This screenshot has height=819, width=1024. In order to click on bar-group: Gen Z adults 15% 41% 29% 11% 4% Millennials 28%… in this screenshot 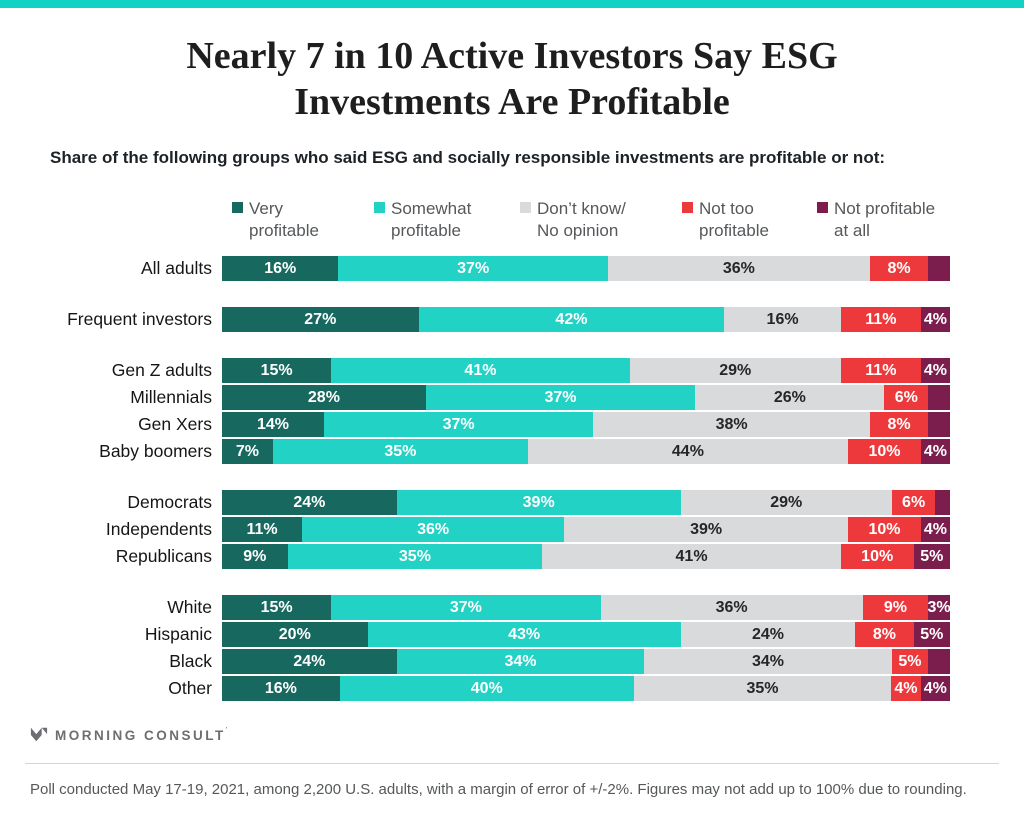, I will do `click(512, 411)`.